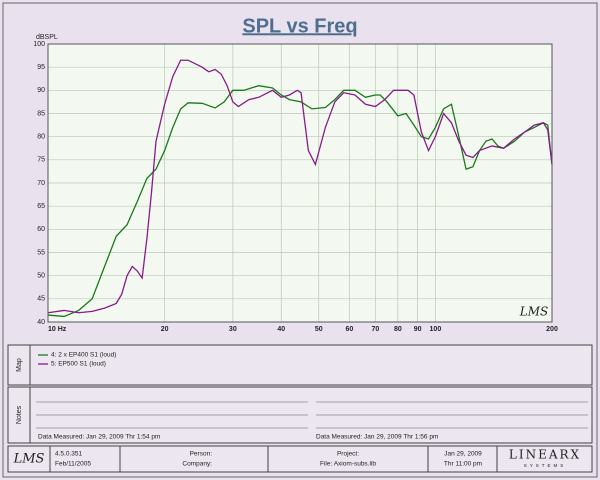  I want to click on x-tick-label: 100, so click(436, 329).